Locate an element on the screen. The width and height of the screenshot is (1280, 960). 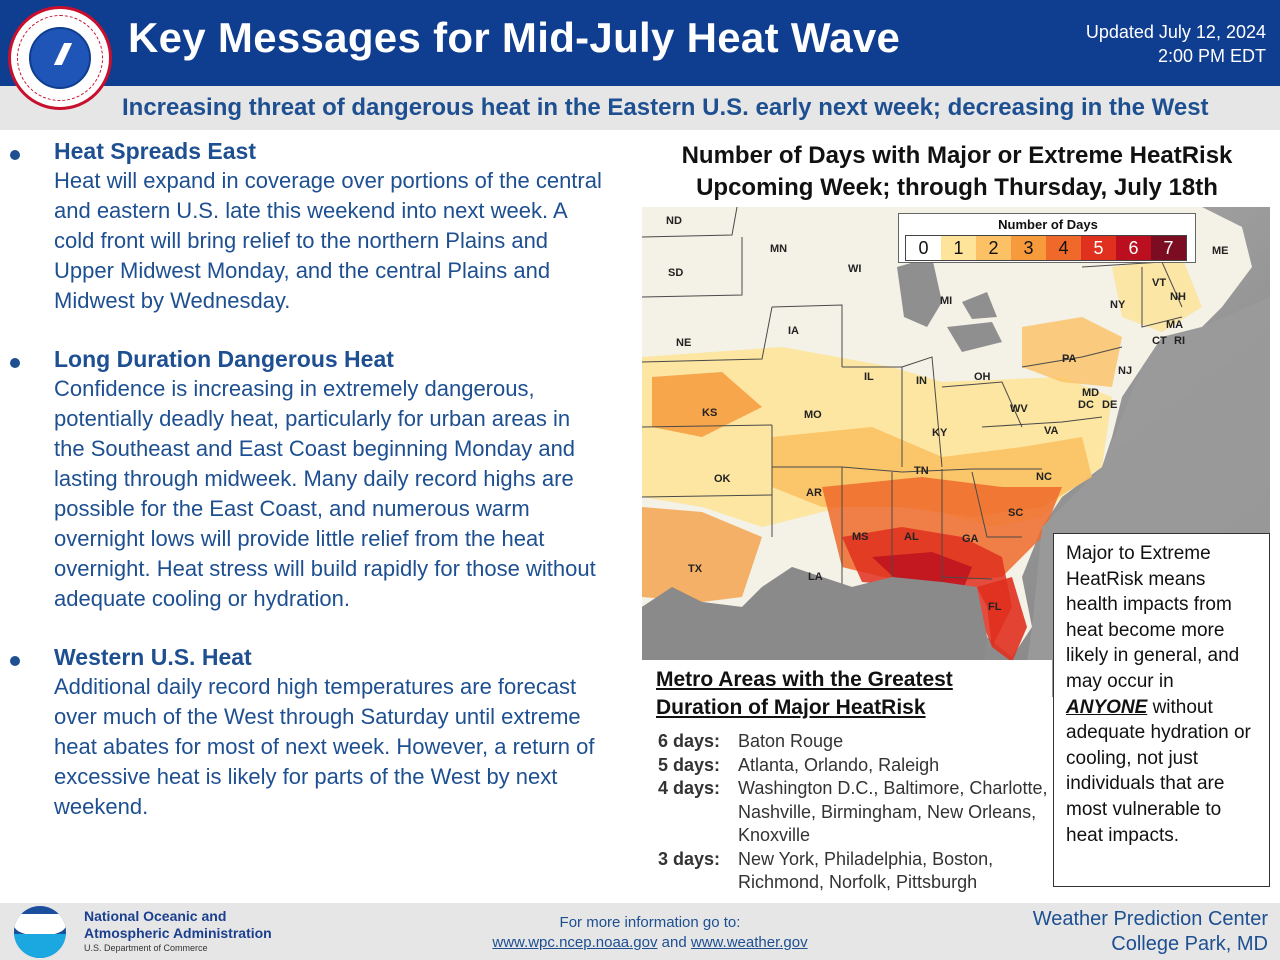
state-label: OK is located at coordinates (722, 479).